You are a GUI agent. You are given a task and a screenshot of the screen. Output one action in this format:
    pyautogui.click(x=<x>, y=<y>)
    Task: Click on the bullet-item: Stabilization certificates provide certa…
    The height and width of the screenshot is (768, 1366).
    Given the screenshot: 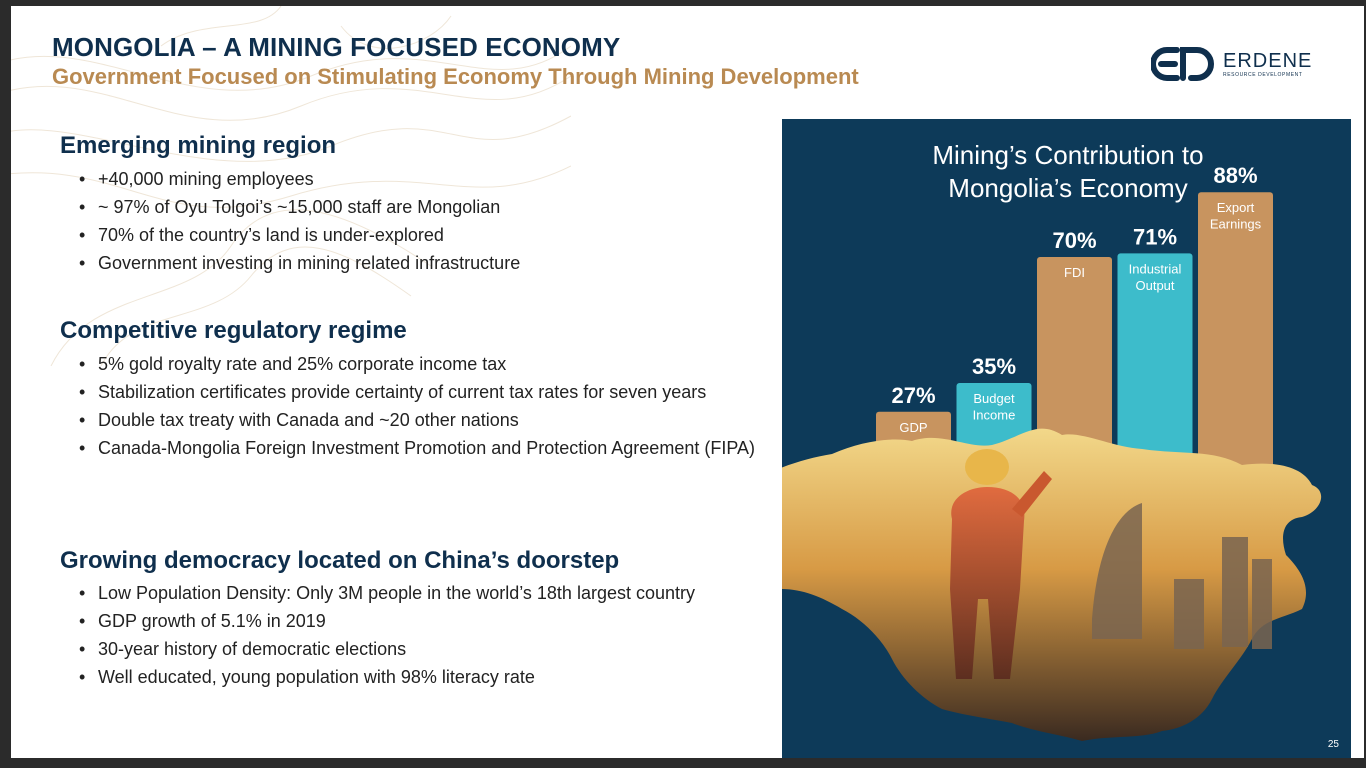 What is the action you would take?
    pyautogui.click(x=418, y=392)
    